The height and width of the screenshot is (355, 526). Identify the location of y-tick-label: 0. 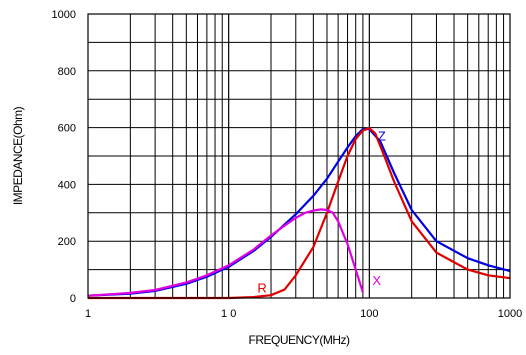
(73, 299).